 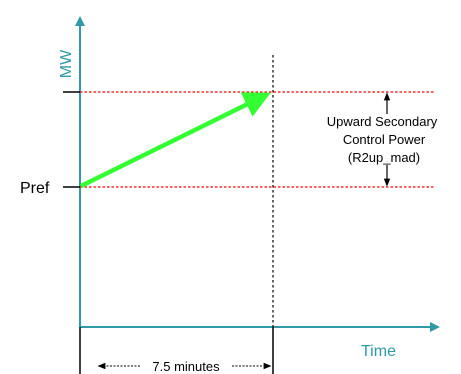 What do you see at coordinates (382, 121) in the screenshot?
I see `band-label-line1: Upward Secondary` at bounding box center [382, 121].